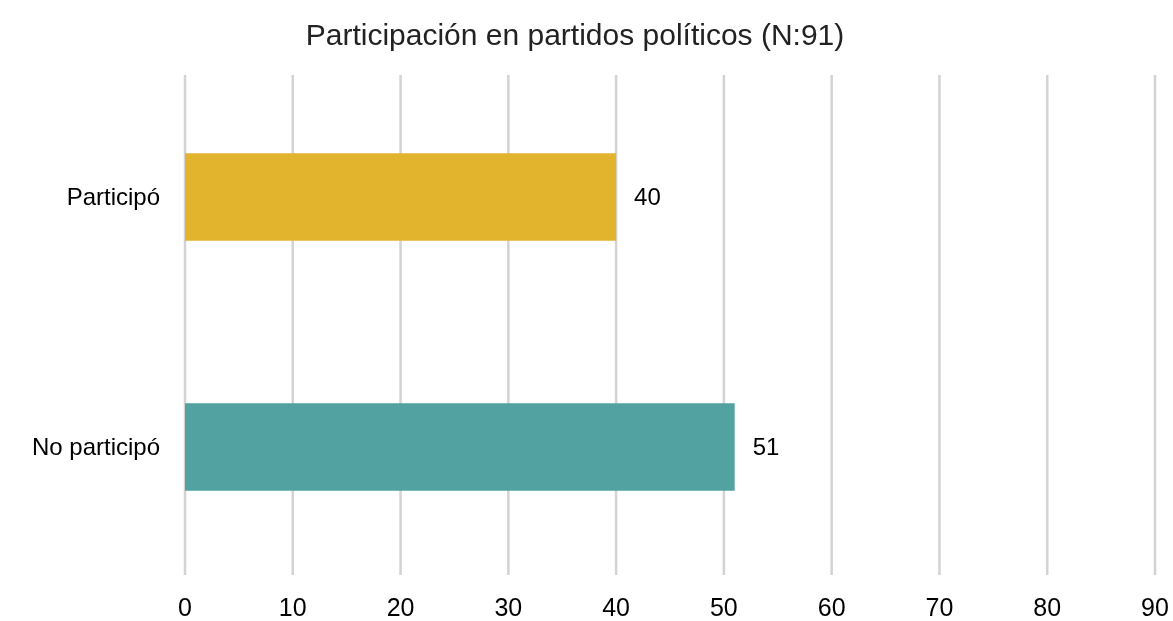  Describe the element at coordinates (113, 197) in the screenshot. I see `y-tick-label: Participó` at that location.